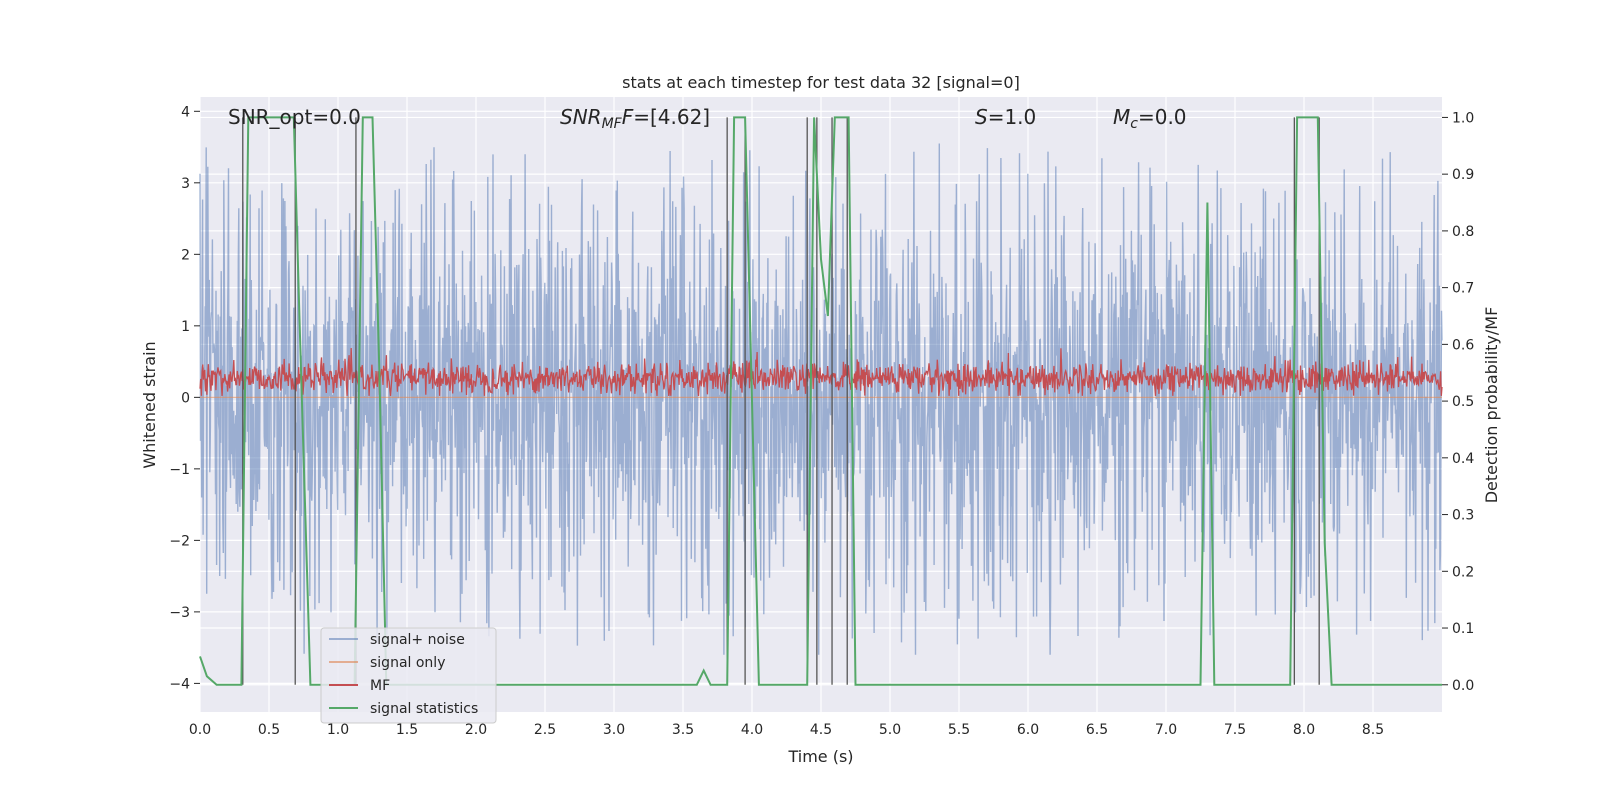 This screenshot has width=1600, height=800. Describe the element at coordinates (1463, 686) in the screenshot. I see `y2-tick-label: 0.0` at that location.